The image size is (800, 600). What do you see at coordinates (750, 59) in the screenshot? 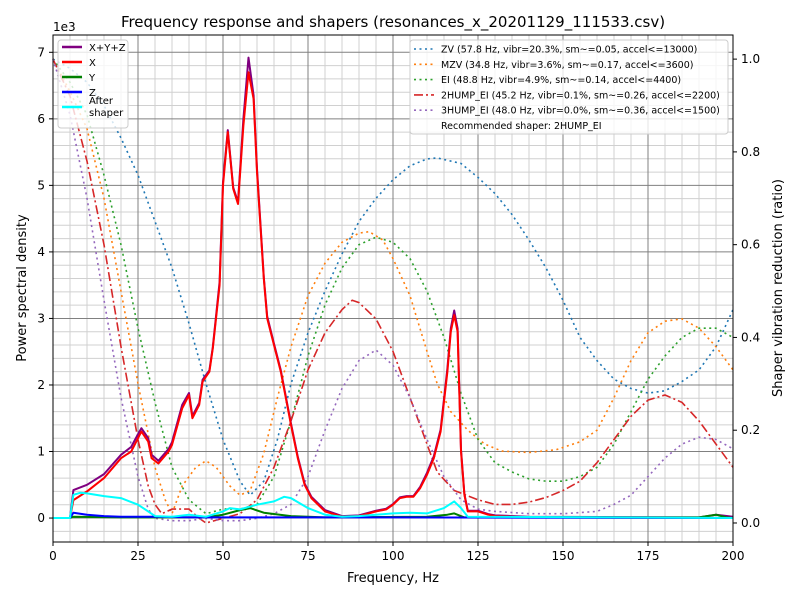
I see `y-right-tick-label: 1.0` at bounding box center [750, 59].